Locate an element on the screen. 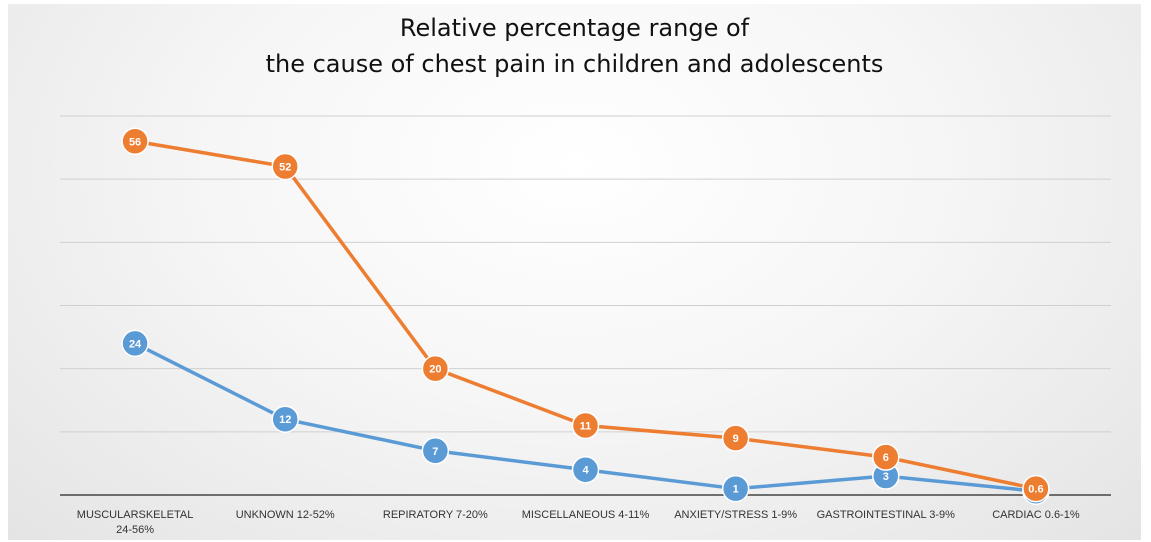 The height and width of the screenshot is (542, 1151). x-tick-label: MUSCULARSKELETAL 24-56% is located at coordinates (135, 522).